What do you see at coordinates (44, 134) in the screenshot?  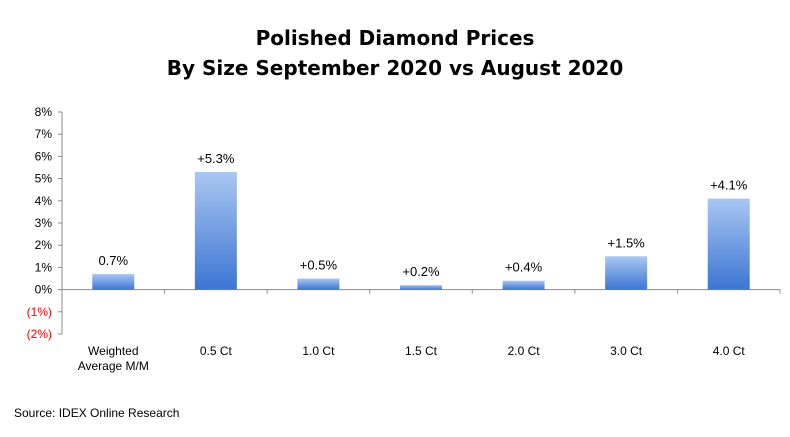 I see `y-tick-label: 7%` at bounding box center [44, 134].